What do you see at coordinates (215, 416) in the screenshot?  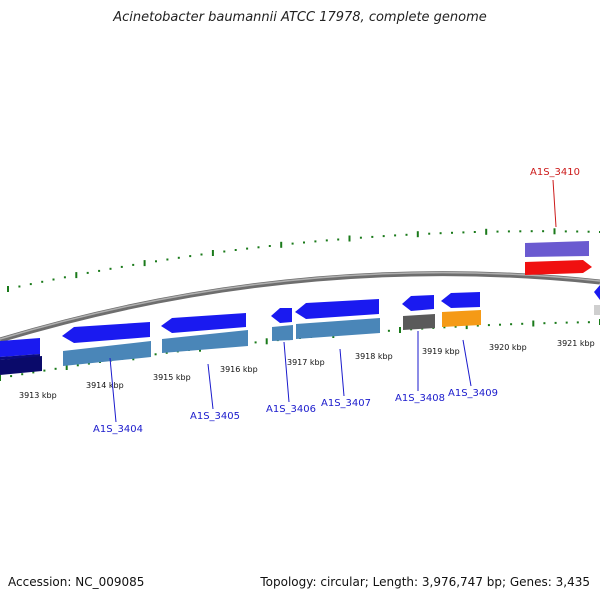 I see `gene-label-a1s-3405: A1S_3405` at bounding box center [215, 416].